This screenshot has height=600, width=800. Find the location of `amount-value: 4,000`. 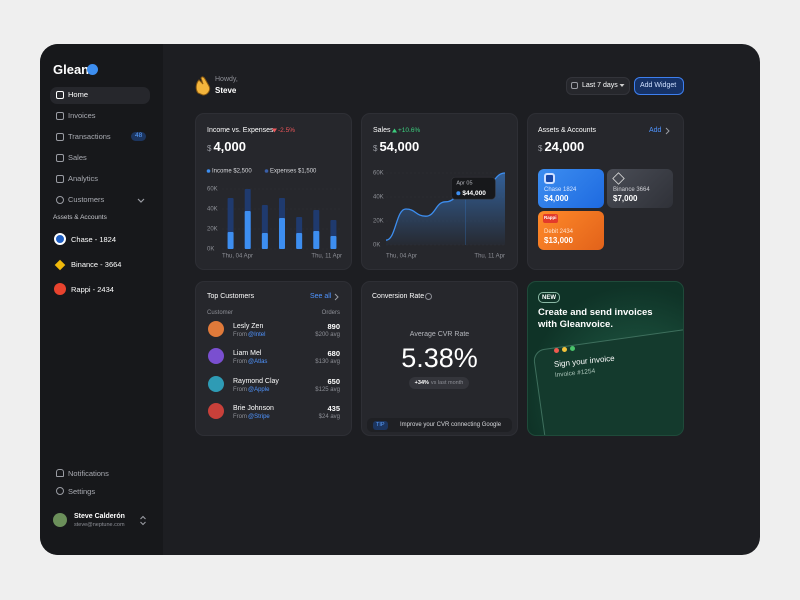

amount-value: 4,000 is located at coordinates (229, 146).